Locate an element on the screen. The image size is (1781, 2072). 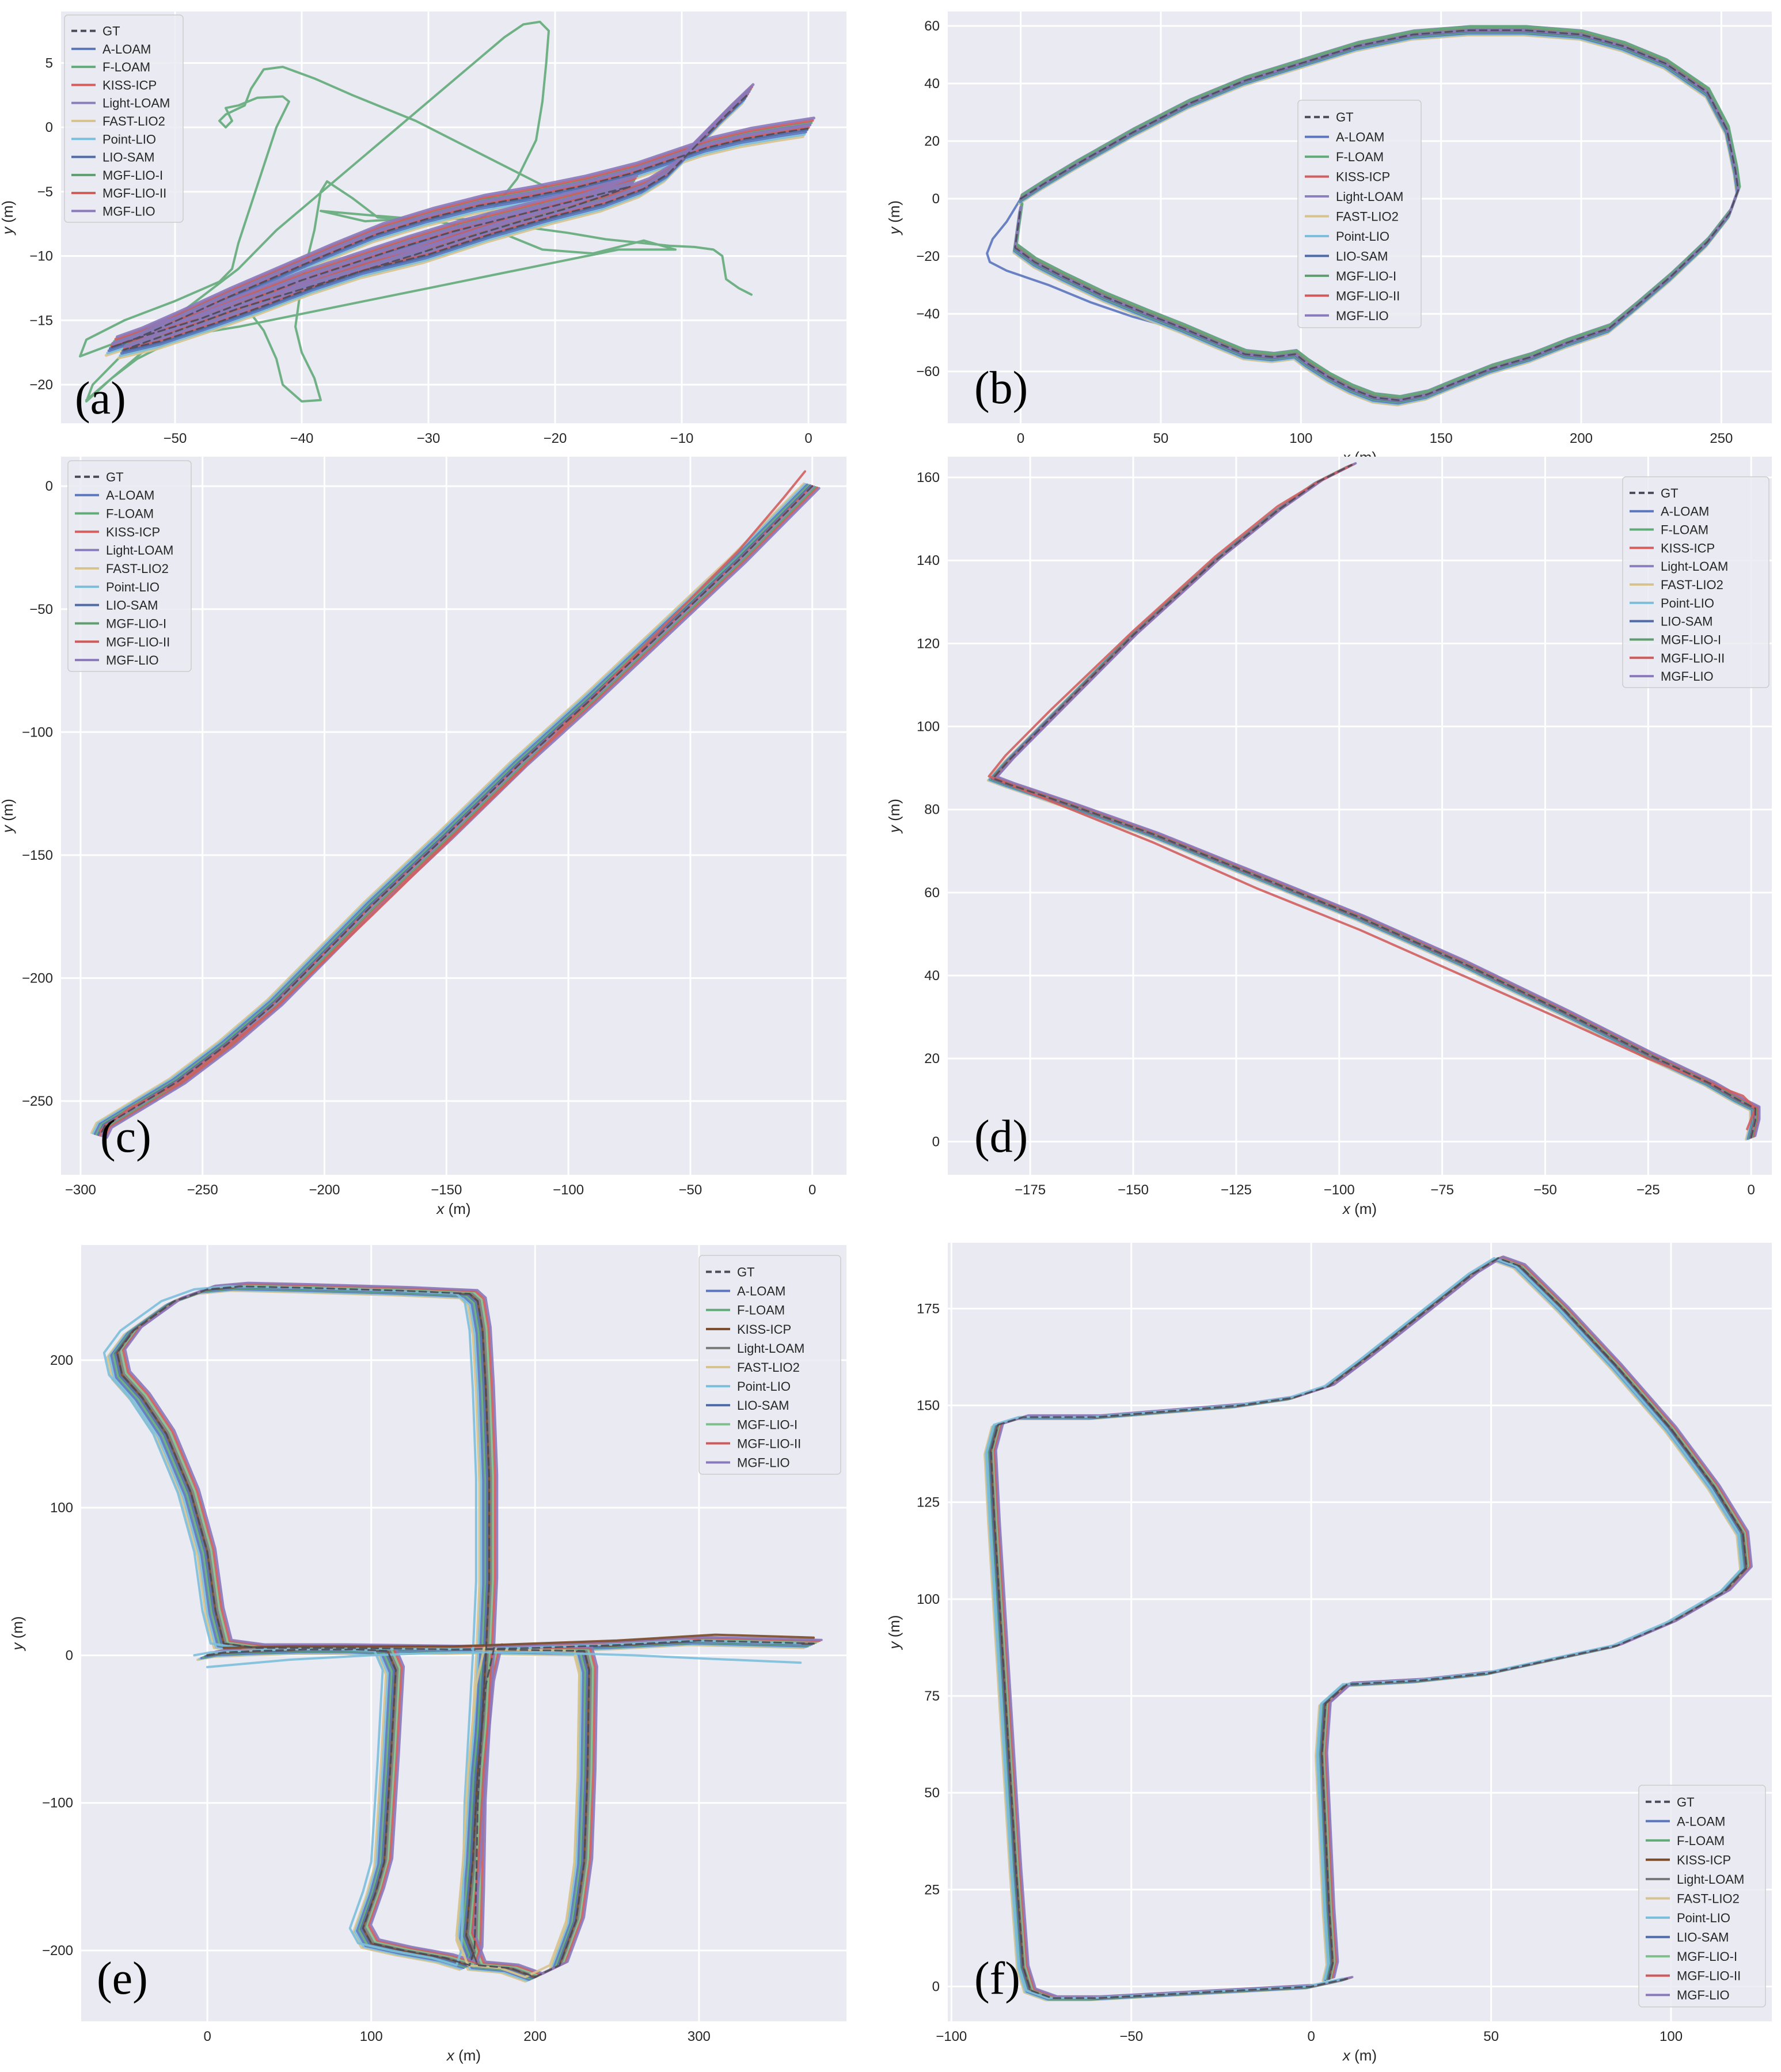
legend-frame is located at coordinates (1695, 582).